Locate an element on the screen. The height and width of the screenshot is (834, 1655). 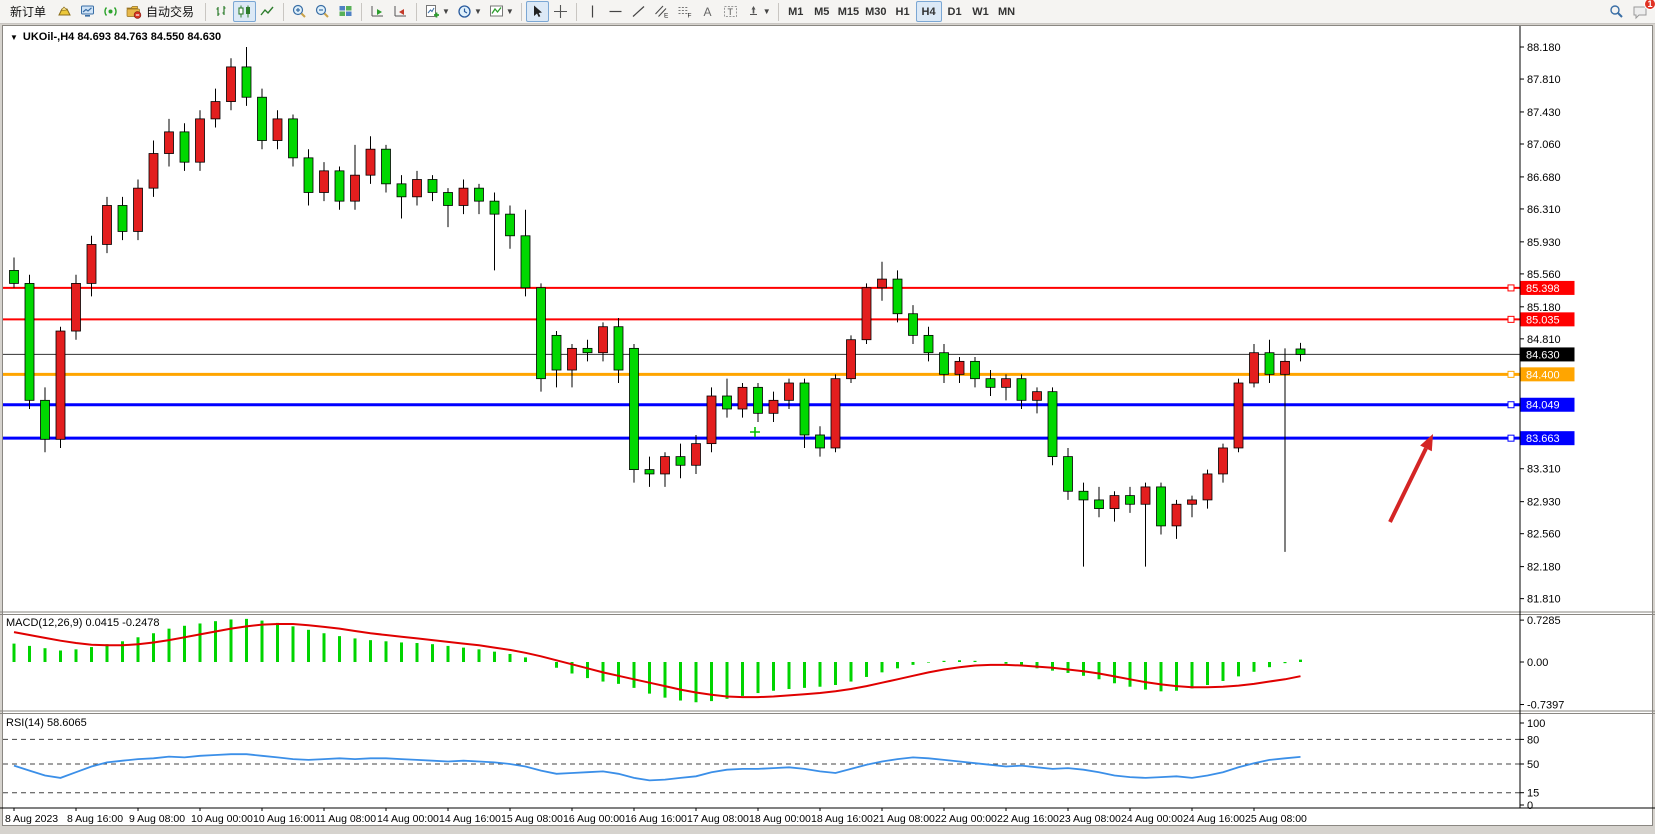
text-tool-icon: A is located at coordinates (707, 11).